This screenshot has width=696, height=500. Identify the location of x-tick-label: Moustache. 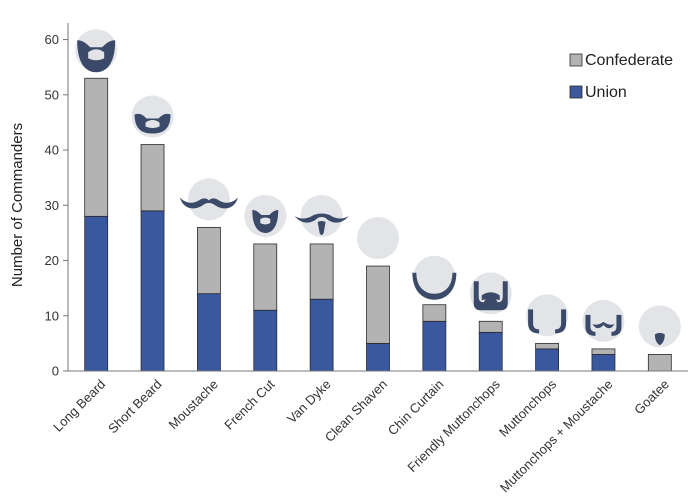
(193, 405).